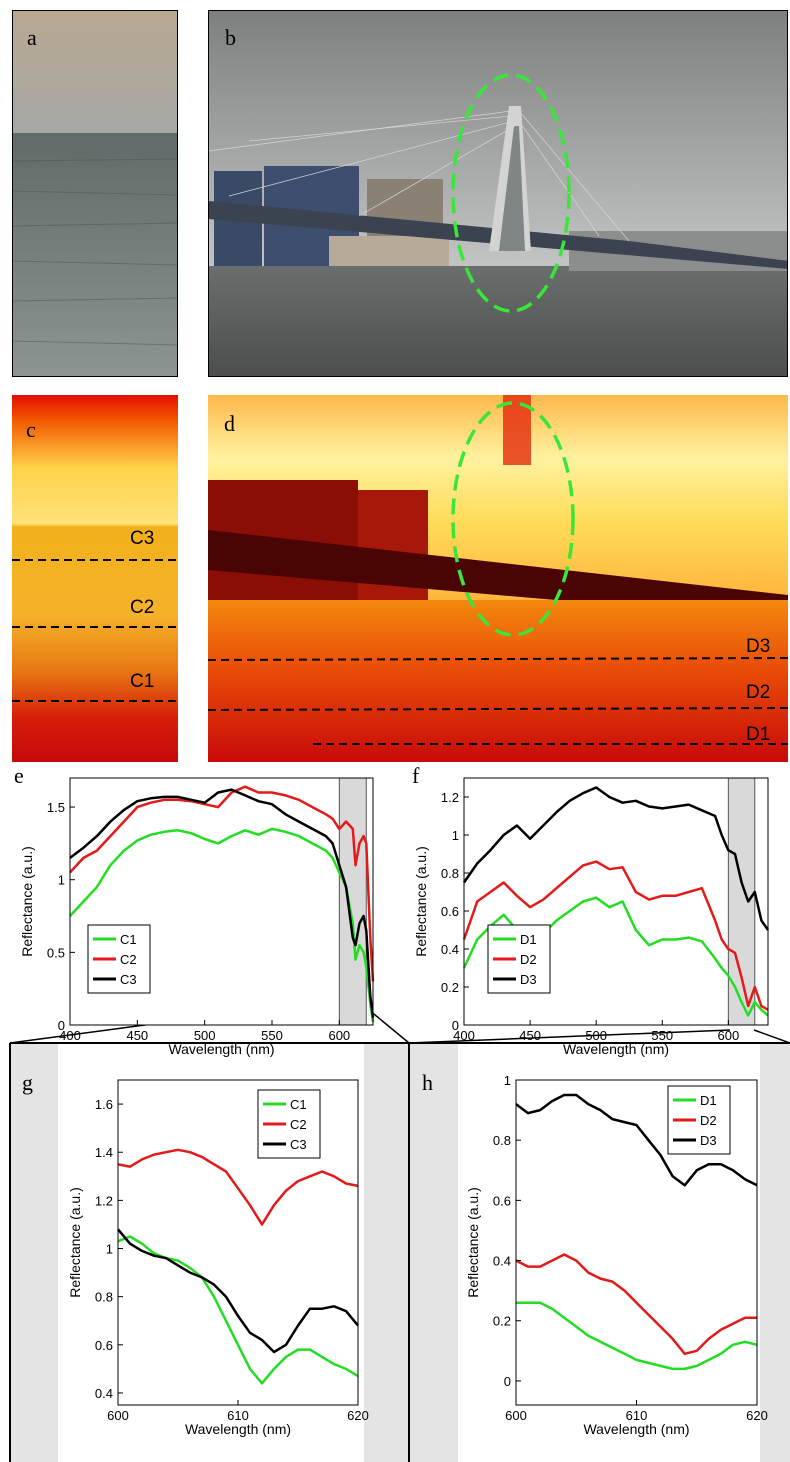 This screenshot has height=1462, width=790. What do you see at coordinates (616, 858) in the screenshot?
I see `series-f-d3` at bounding box center [616, 858].